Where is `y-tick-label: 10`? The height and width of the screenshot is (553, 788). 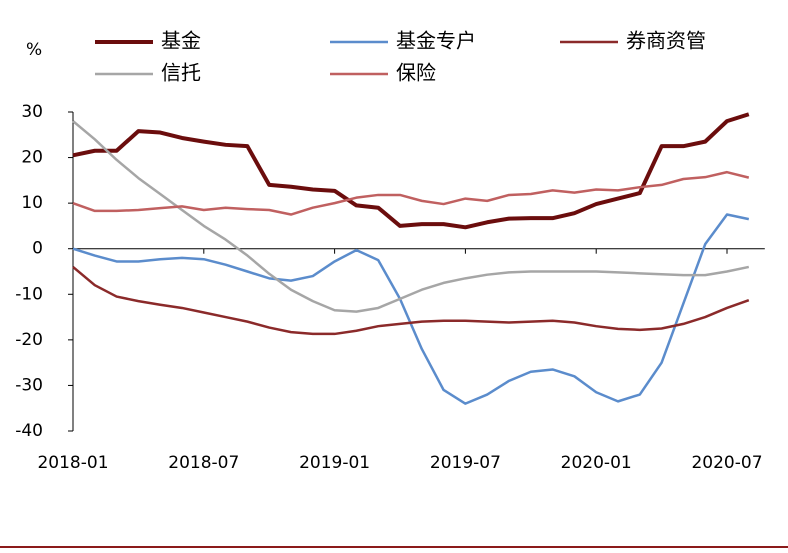 y-tick-label: 10 is located at coordinates (32, 203).